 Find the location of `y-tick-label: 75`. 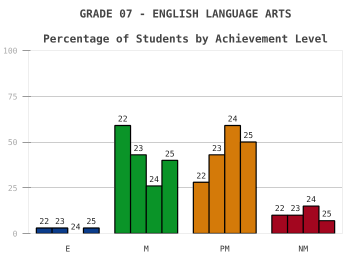

y-tick-label: 75 is located at coordinates (13, 97).